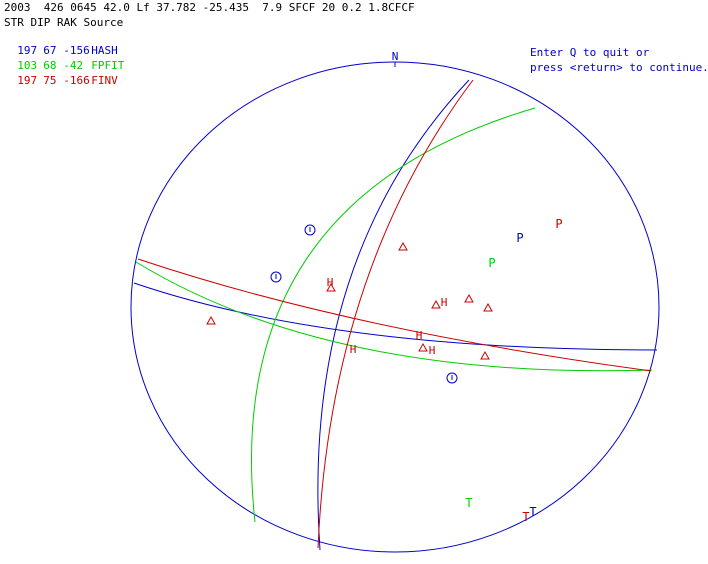 The width and height of the screenshot is (708, 564). Describe the element at coordinates (50, 65) in the screenshot. I see `solution-dip: 68` at that location.